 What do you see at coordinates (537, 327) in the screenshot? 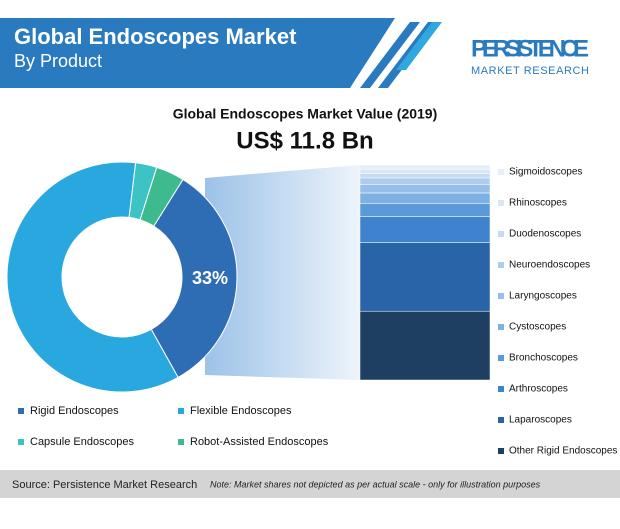
I see `legend-label: Cystoscopes` at bounding box center [537, 327].